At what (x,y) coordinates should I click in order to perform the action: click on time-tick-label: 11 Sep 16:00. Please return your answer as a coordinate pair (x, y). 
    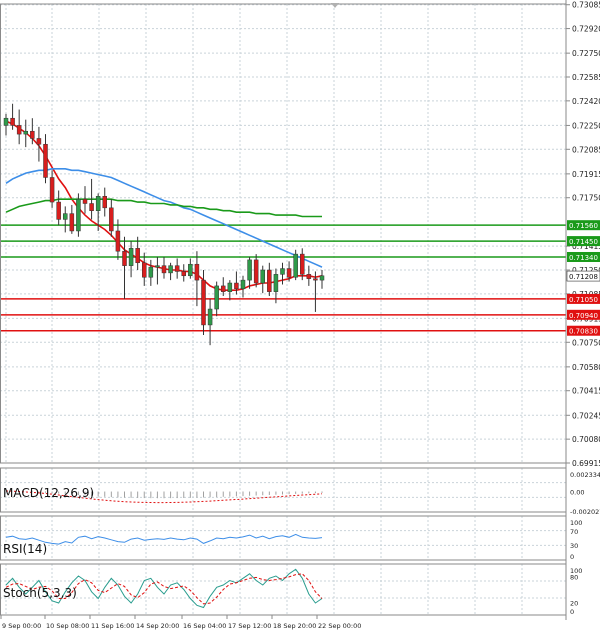
    Looking at the image, I should click on (112, 626).